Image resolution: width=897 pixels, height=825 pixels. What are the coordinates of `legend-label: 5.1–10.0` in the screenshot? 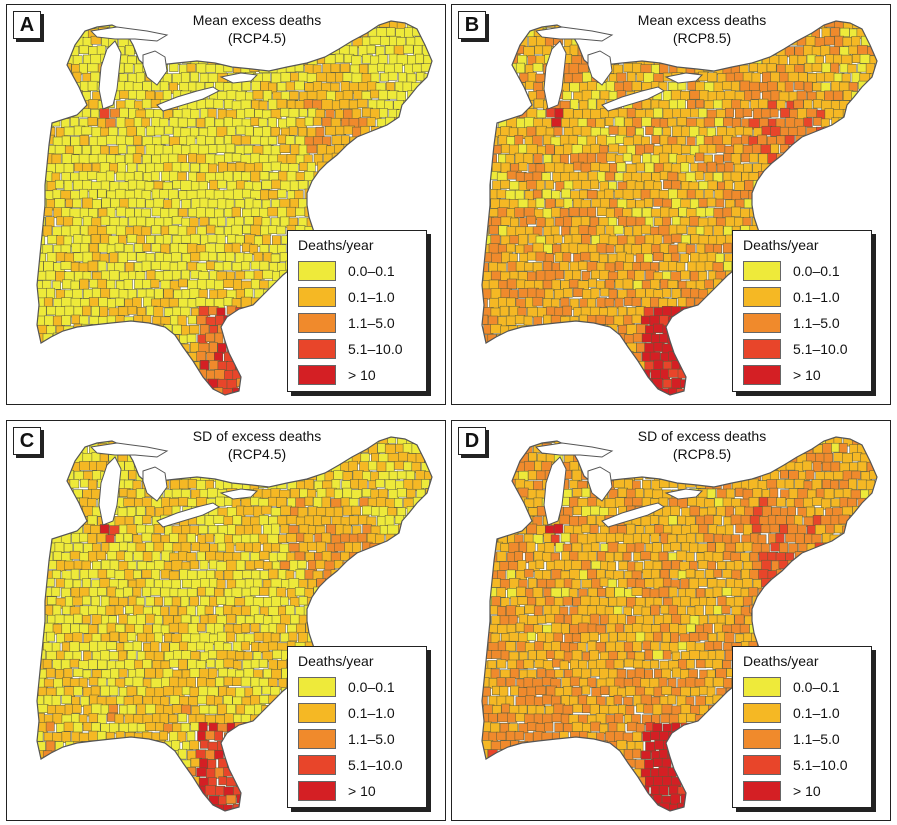 It's located at (375, 349).